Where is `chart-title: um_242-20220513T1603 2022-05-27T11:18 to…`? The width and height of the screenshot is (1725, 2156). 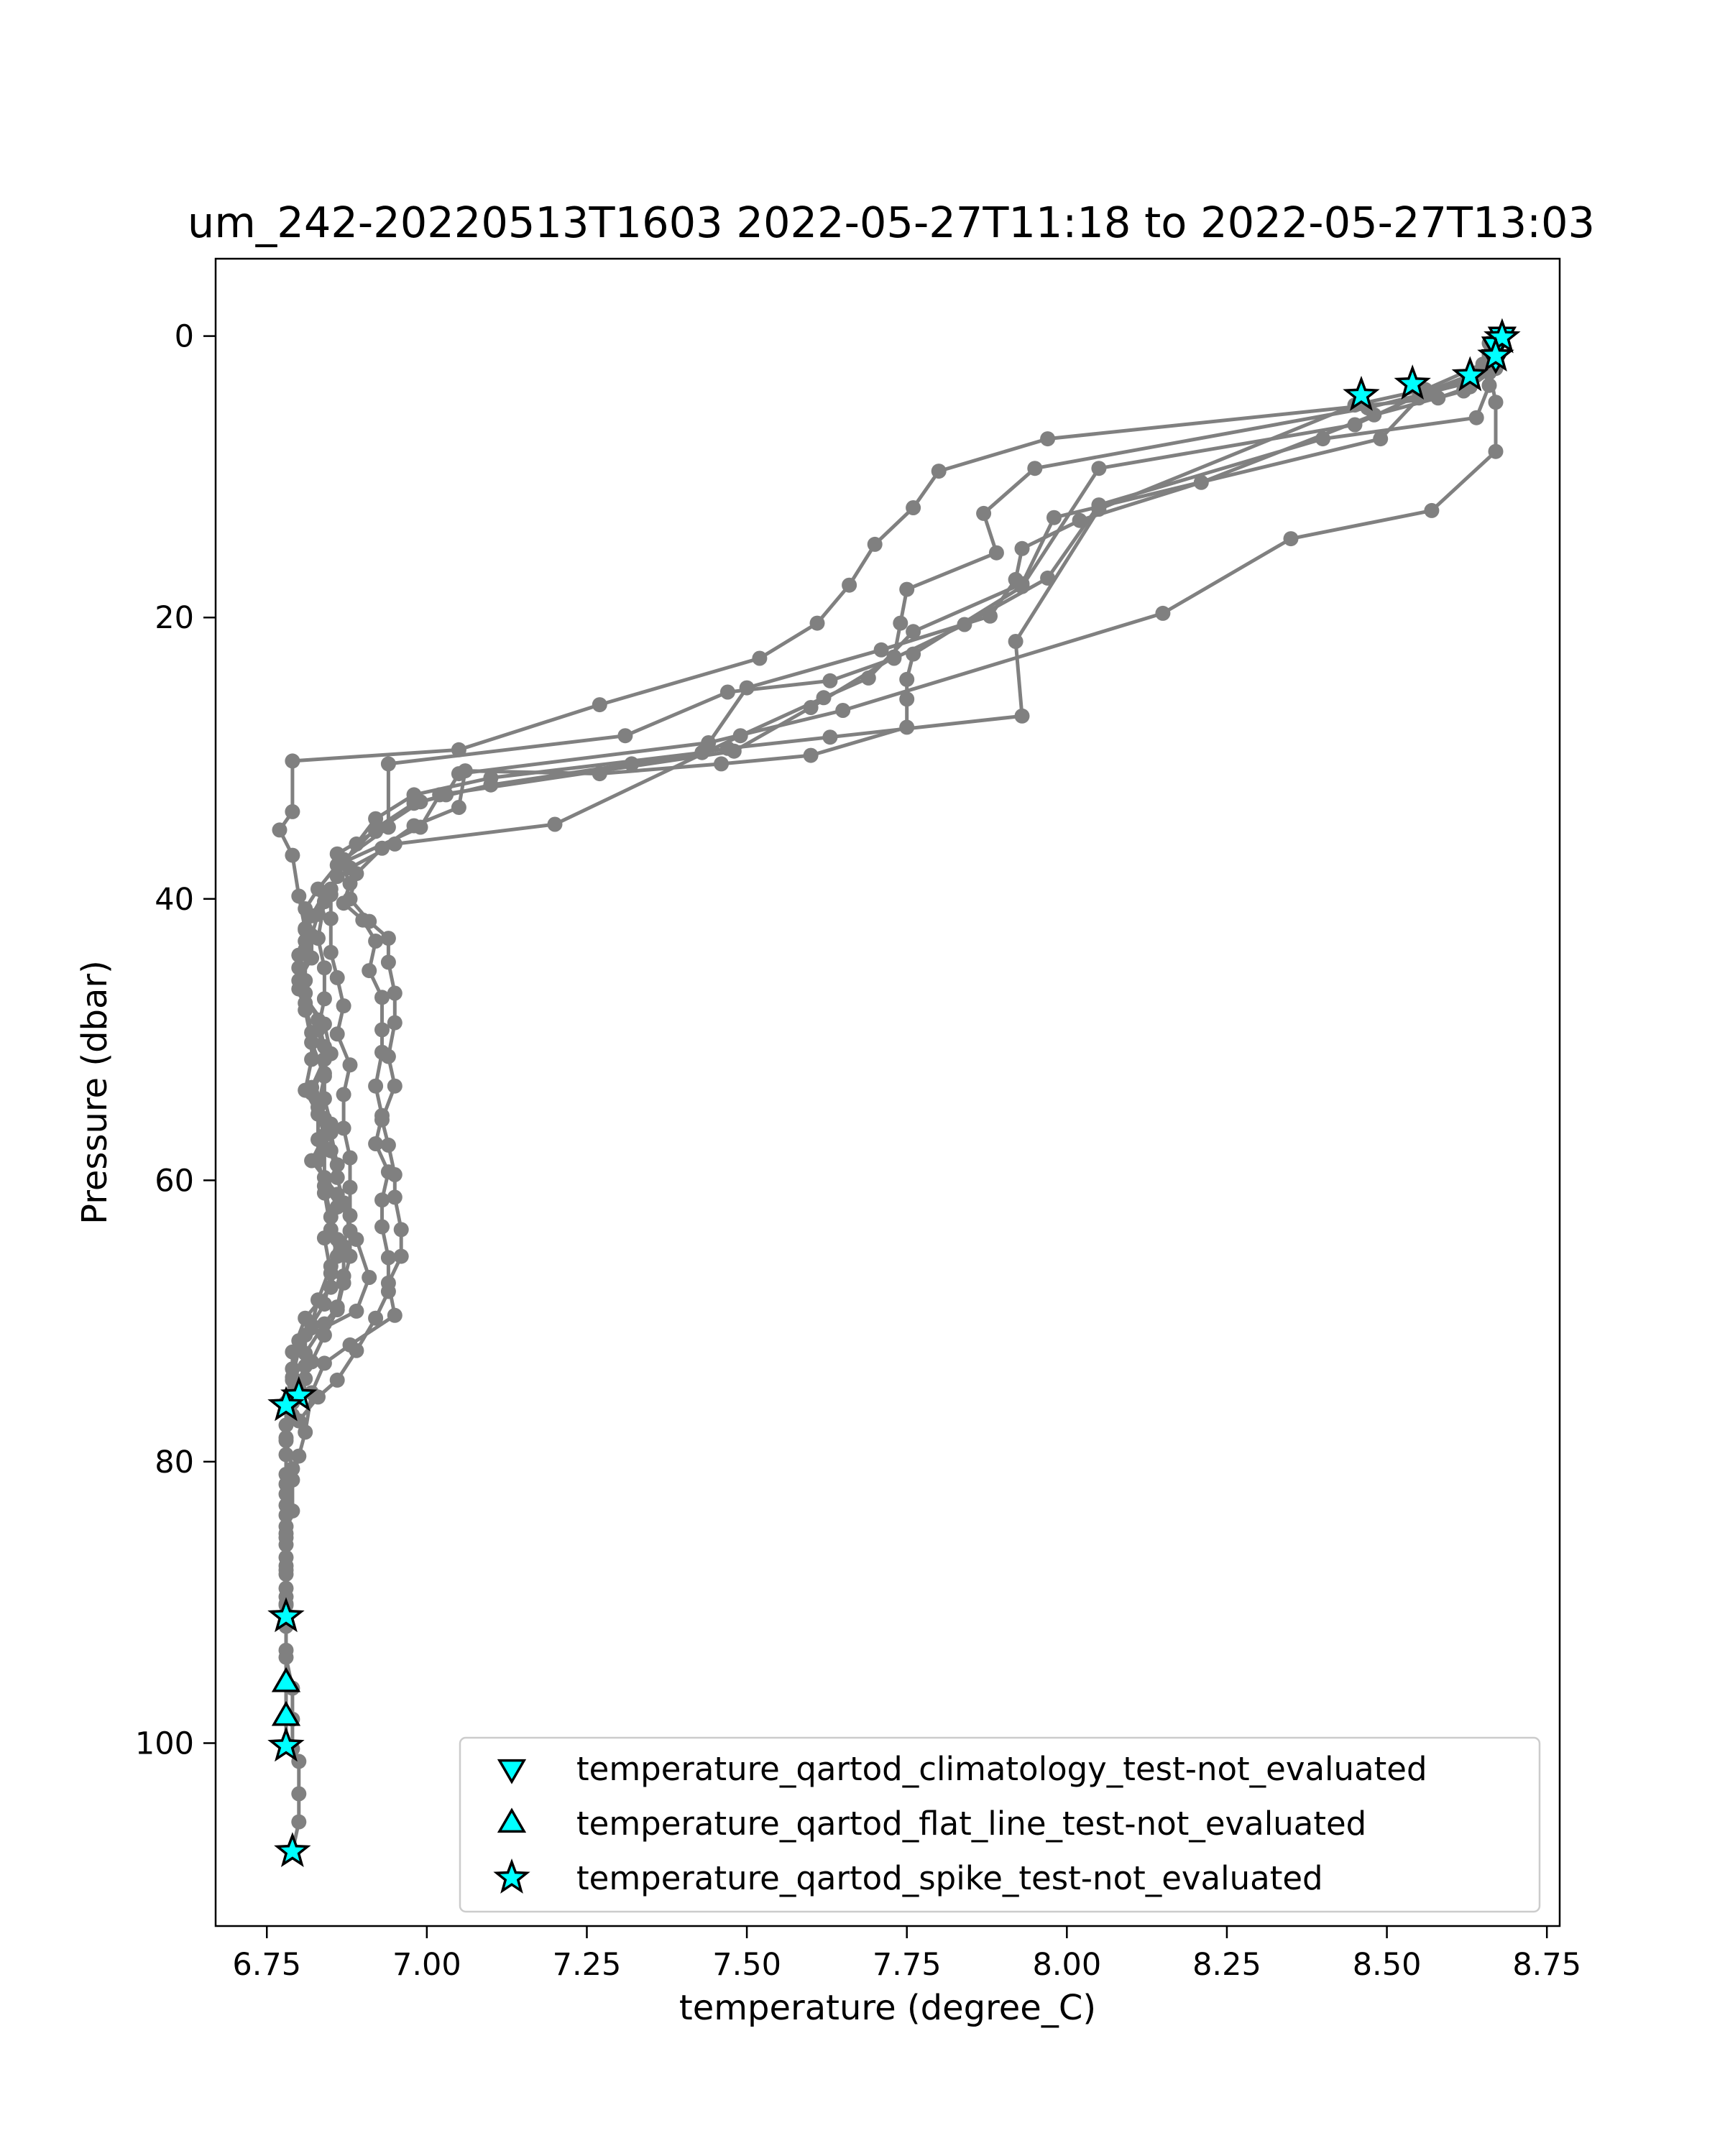 chart-title: um_242-20220513T1603 2022-05-27T11:18 to… is located at coordinates (891, 223).